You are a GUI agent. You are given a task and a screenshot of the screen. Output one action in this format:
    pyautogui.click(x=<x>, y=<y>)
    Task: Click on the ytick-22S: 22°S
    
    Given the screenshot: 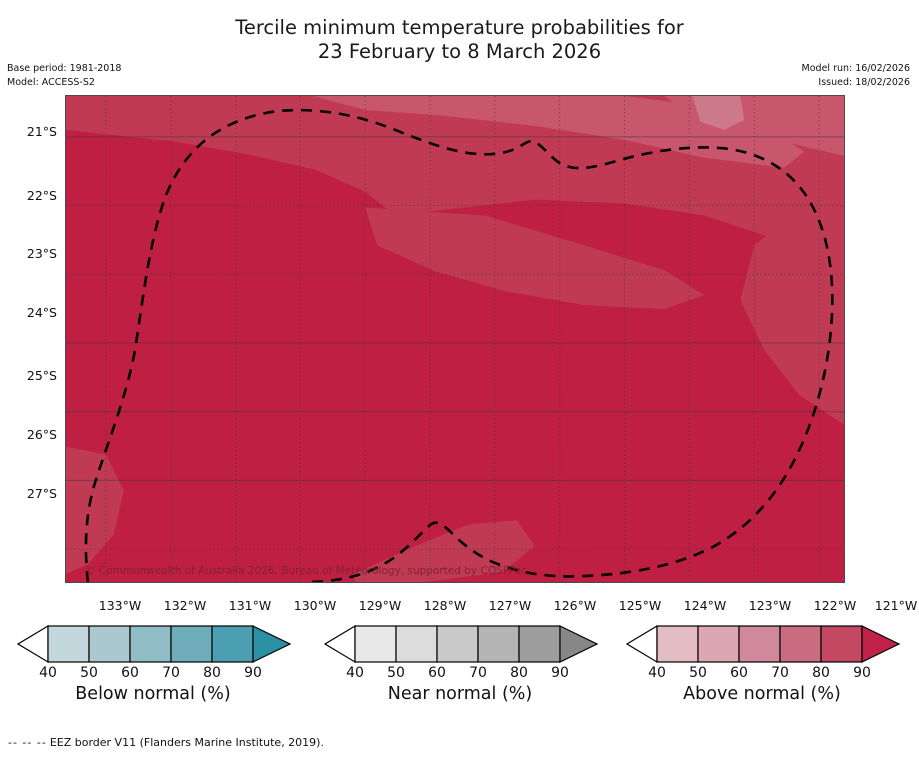 What is the action you would take?
    pyautogui.click(x=41, y=195)
    